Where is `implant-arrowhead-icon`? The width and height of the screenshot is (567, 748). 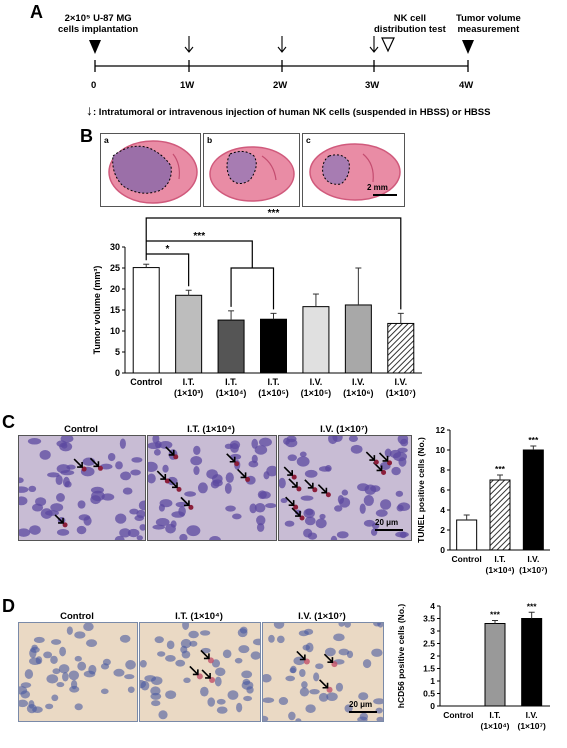
implant-arrowhead-icon is located at coordinates (95, 47).